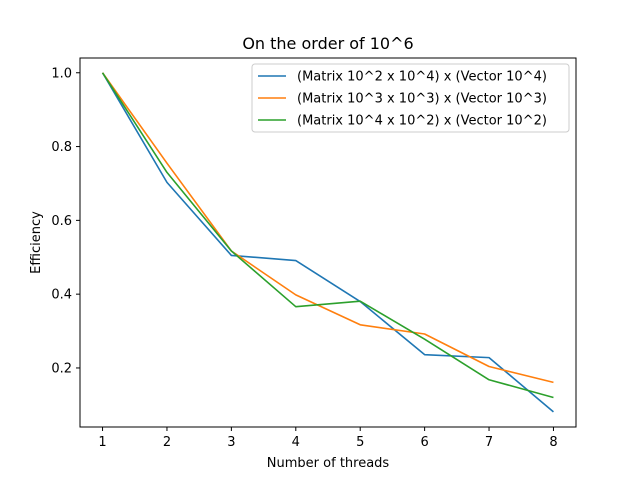  Describe the element at coordinates (231, 442) in the screenshot. I see `x-tick-label: 3` at that location.